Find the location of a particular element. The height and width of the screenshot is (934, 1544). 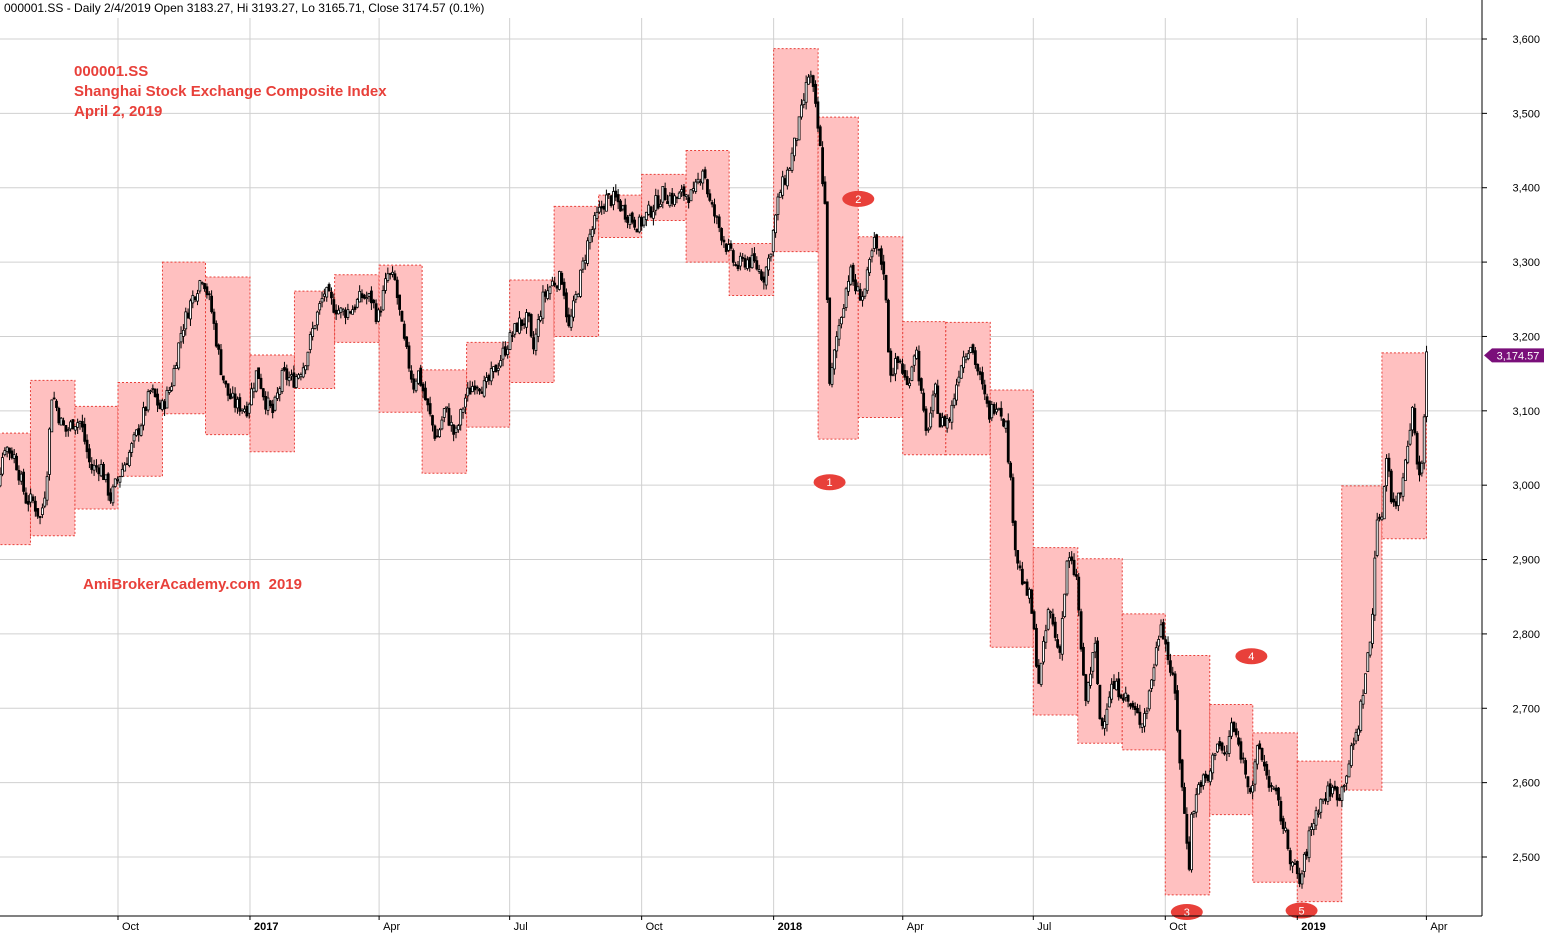

y-tick-label: 2,600 is located at coordinates (1526, 784).